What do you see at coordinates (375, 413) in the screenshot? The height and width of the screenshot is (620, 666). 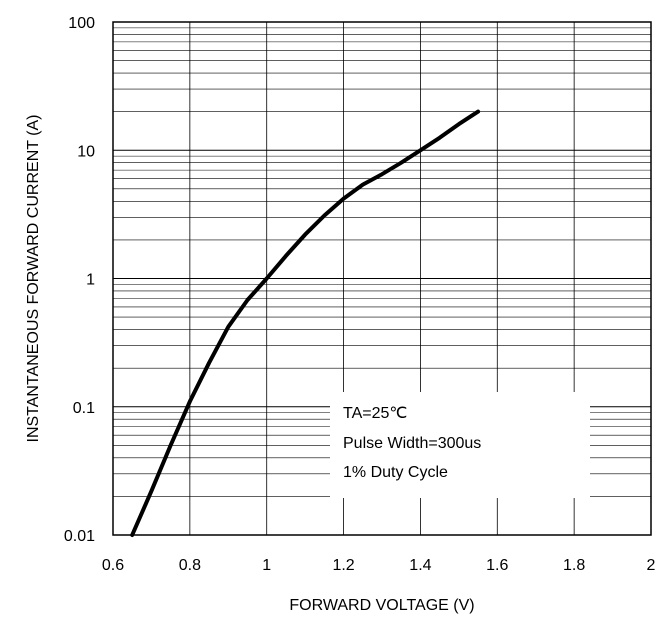 I see `annotation-text: TA=25℃` at bounding box center [375, 413].